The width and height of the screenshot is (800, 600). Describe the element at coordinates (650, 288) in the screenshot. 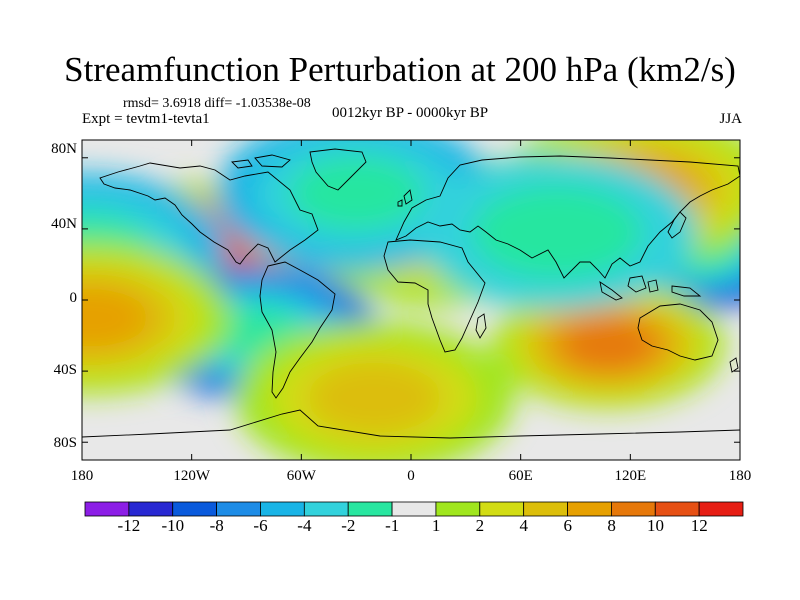

I see `coastline-maritime-continent` at that location.